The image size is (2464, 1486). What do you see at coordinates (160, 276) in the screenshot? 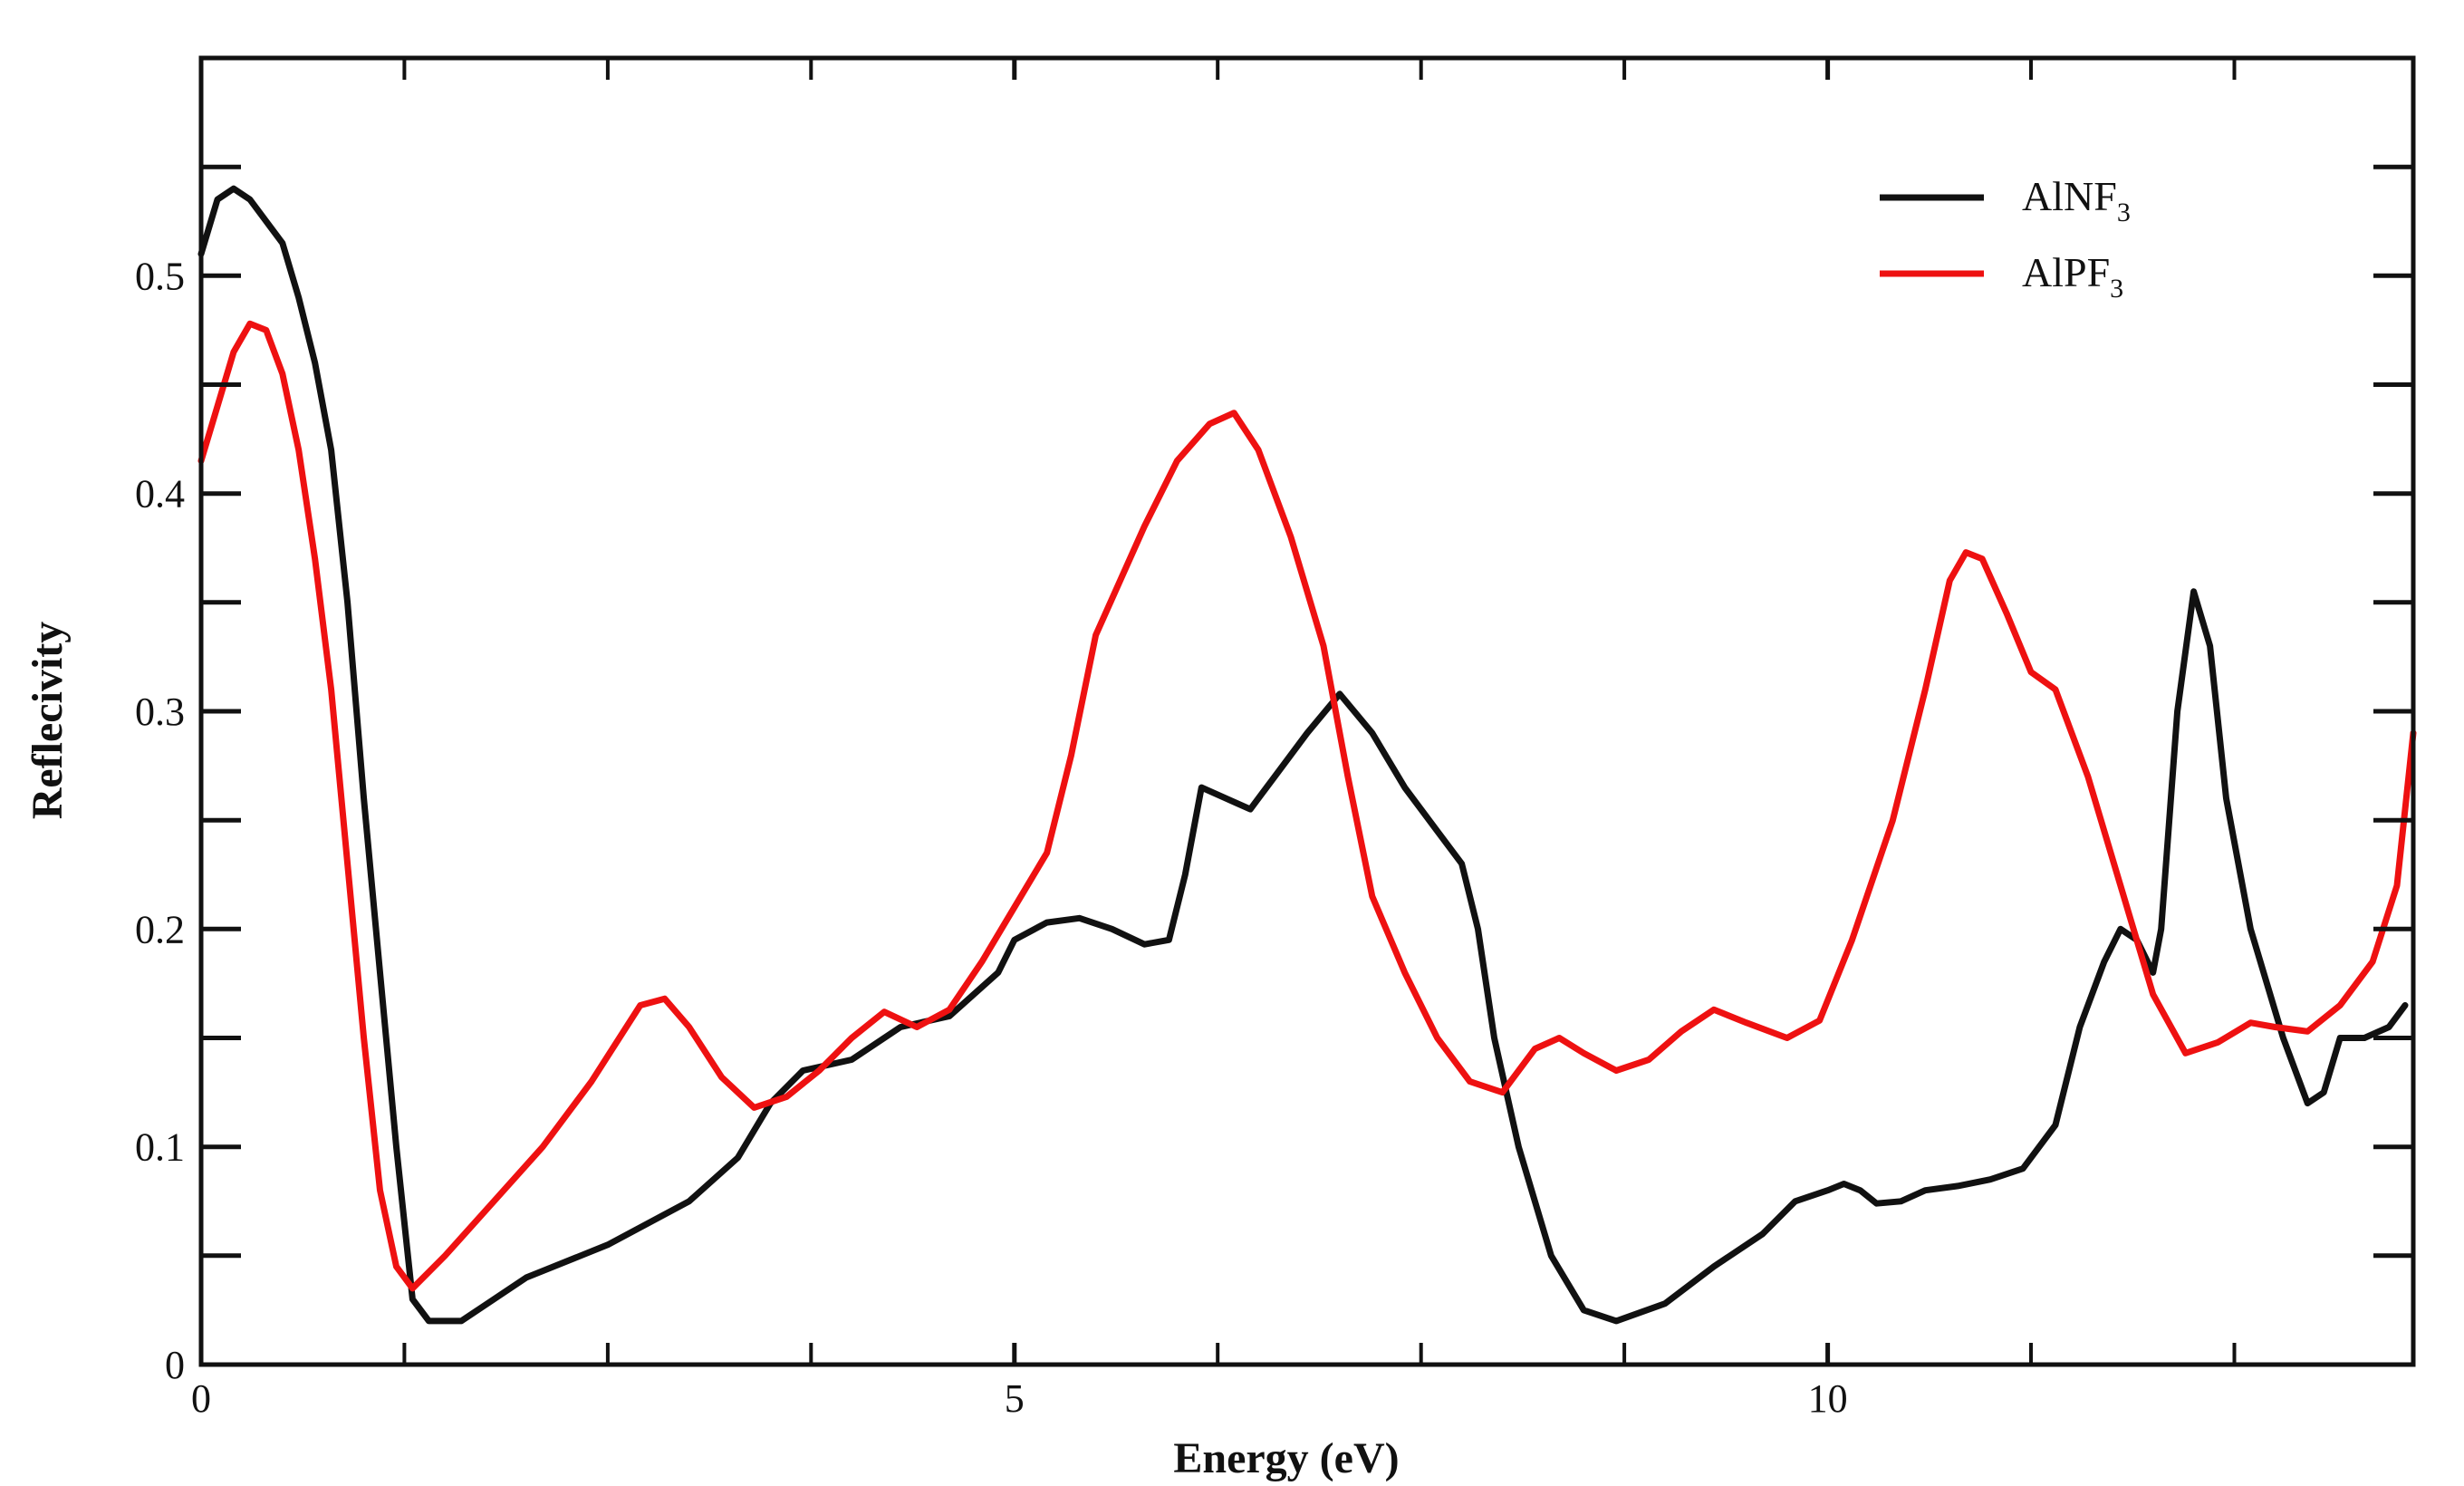
I see `y-tick-label-5: 0.5` at bounding box center [160, 276].